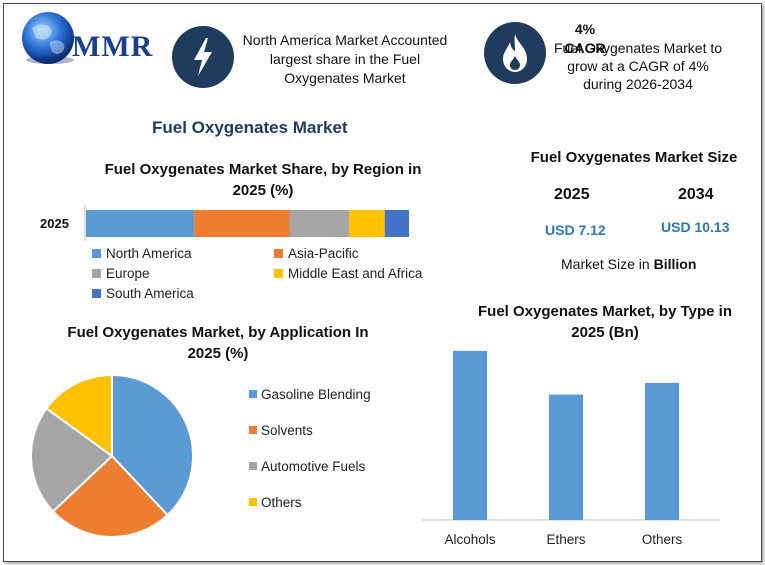  Describe the element at coordinates (565, 539) in the screenshot. I see `type-category-label: Ethers` at that location.